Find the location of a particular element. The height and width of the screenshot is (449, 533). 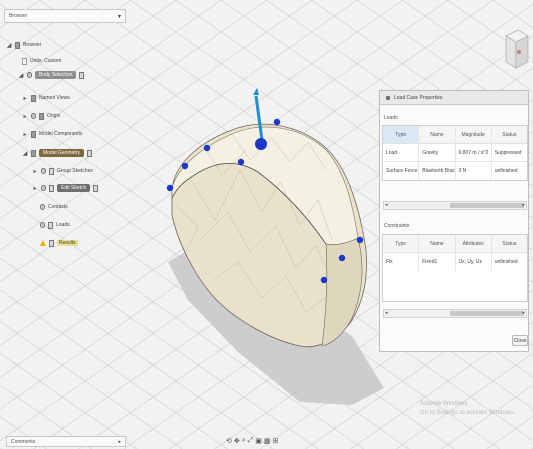

tree-item-label: Units: Custom is located at coordinates (46, 61).